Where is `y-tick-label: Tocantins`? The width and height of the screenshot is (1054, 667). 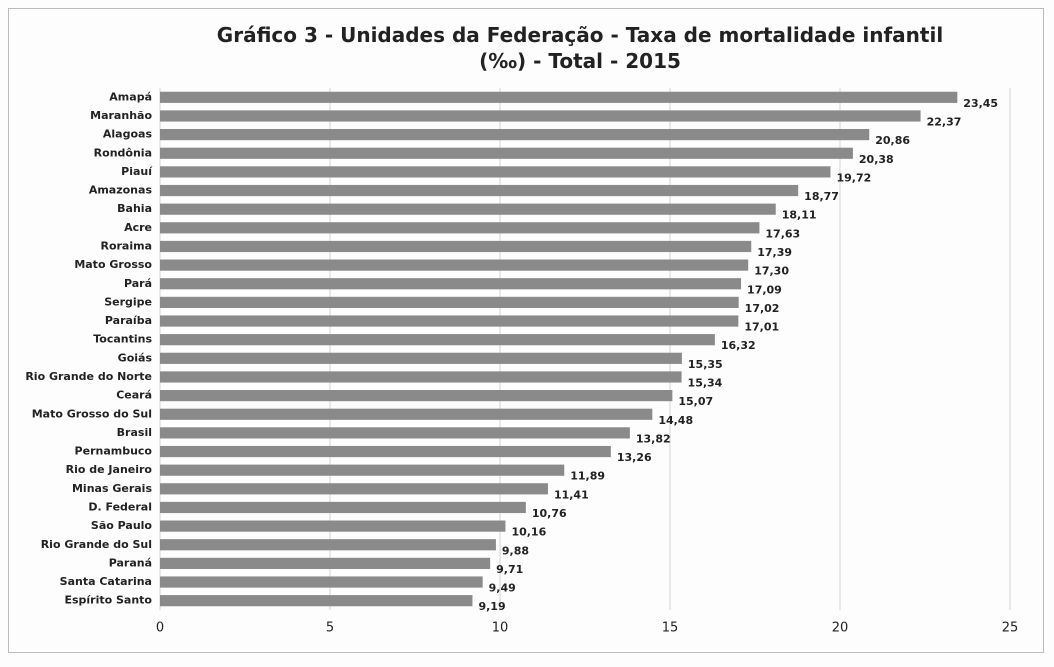 y-tick-label: Tocantins is located at coordinates (122, 339).